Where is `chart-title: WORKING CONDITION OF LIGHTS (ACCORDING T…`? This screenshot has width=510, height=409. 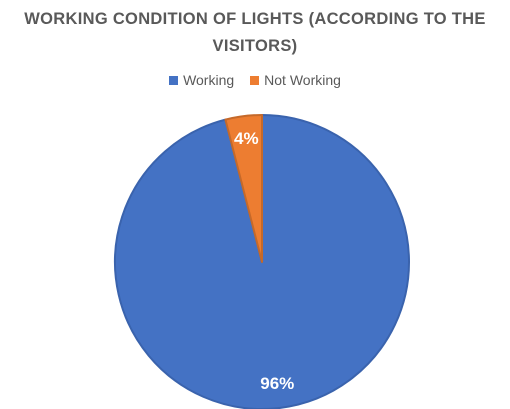
chart-title: WORKING CONDITION OF LIGHTS (ACCORDING T… is located at coordinates (255, 33).